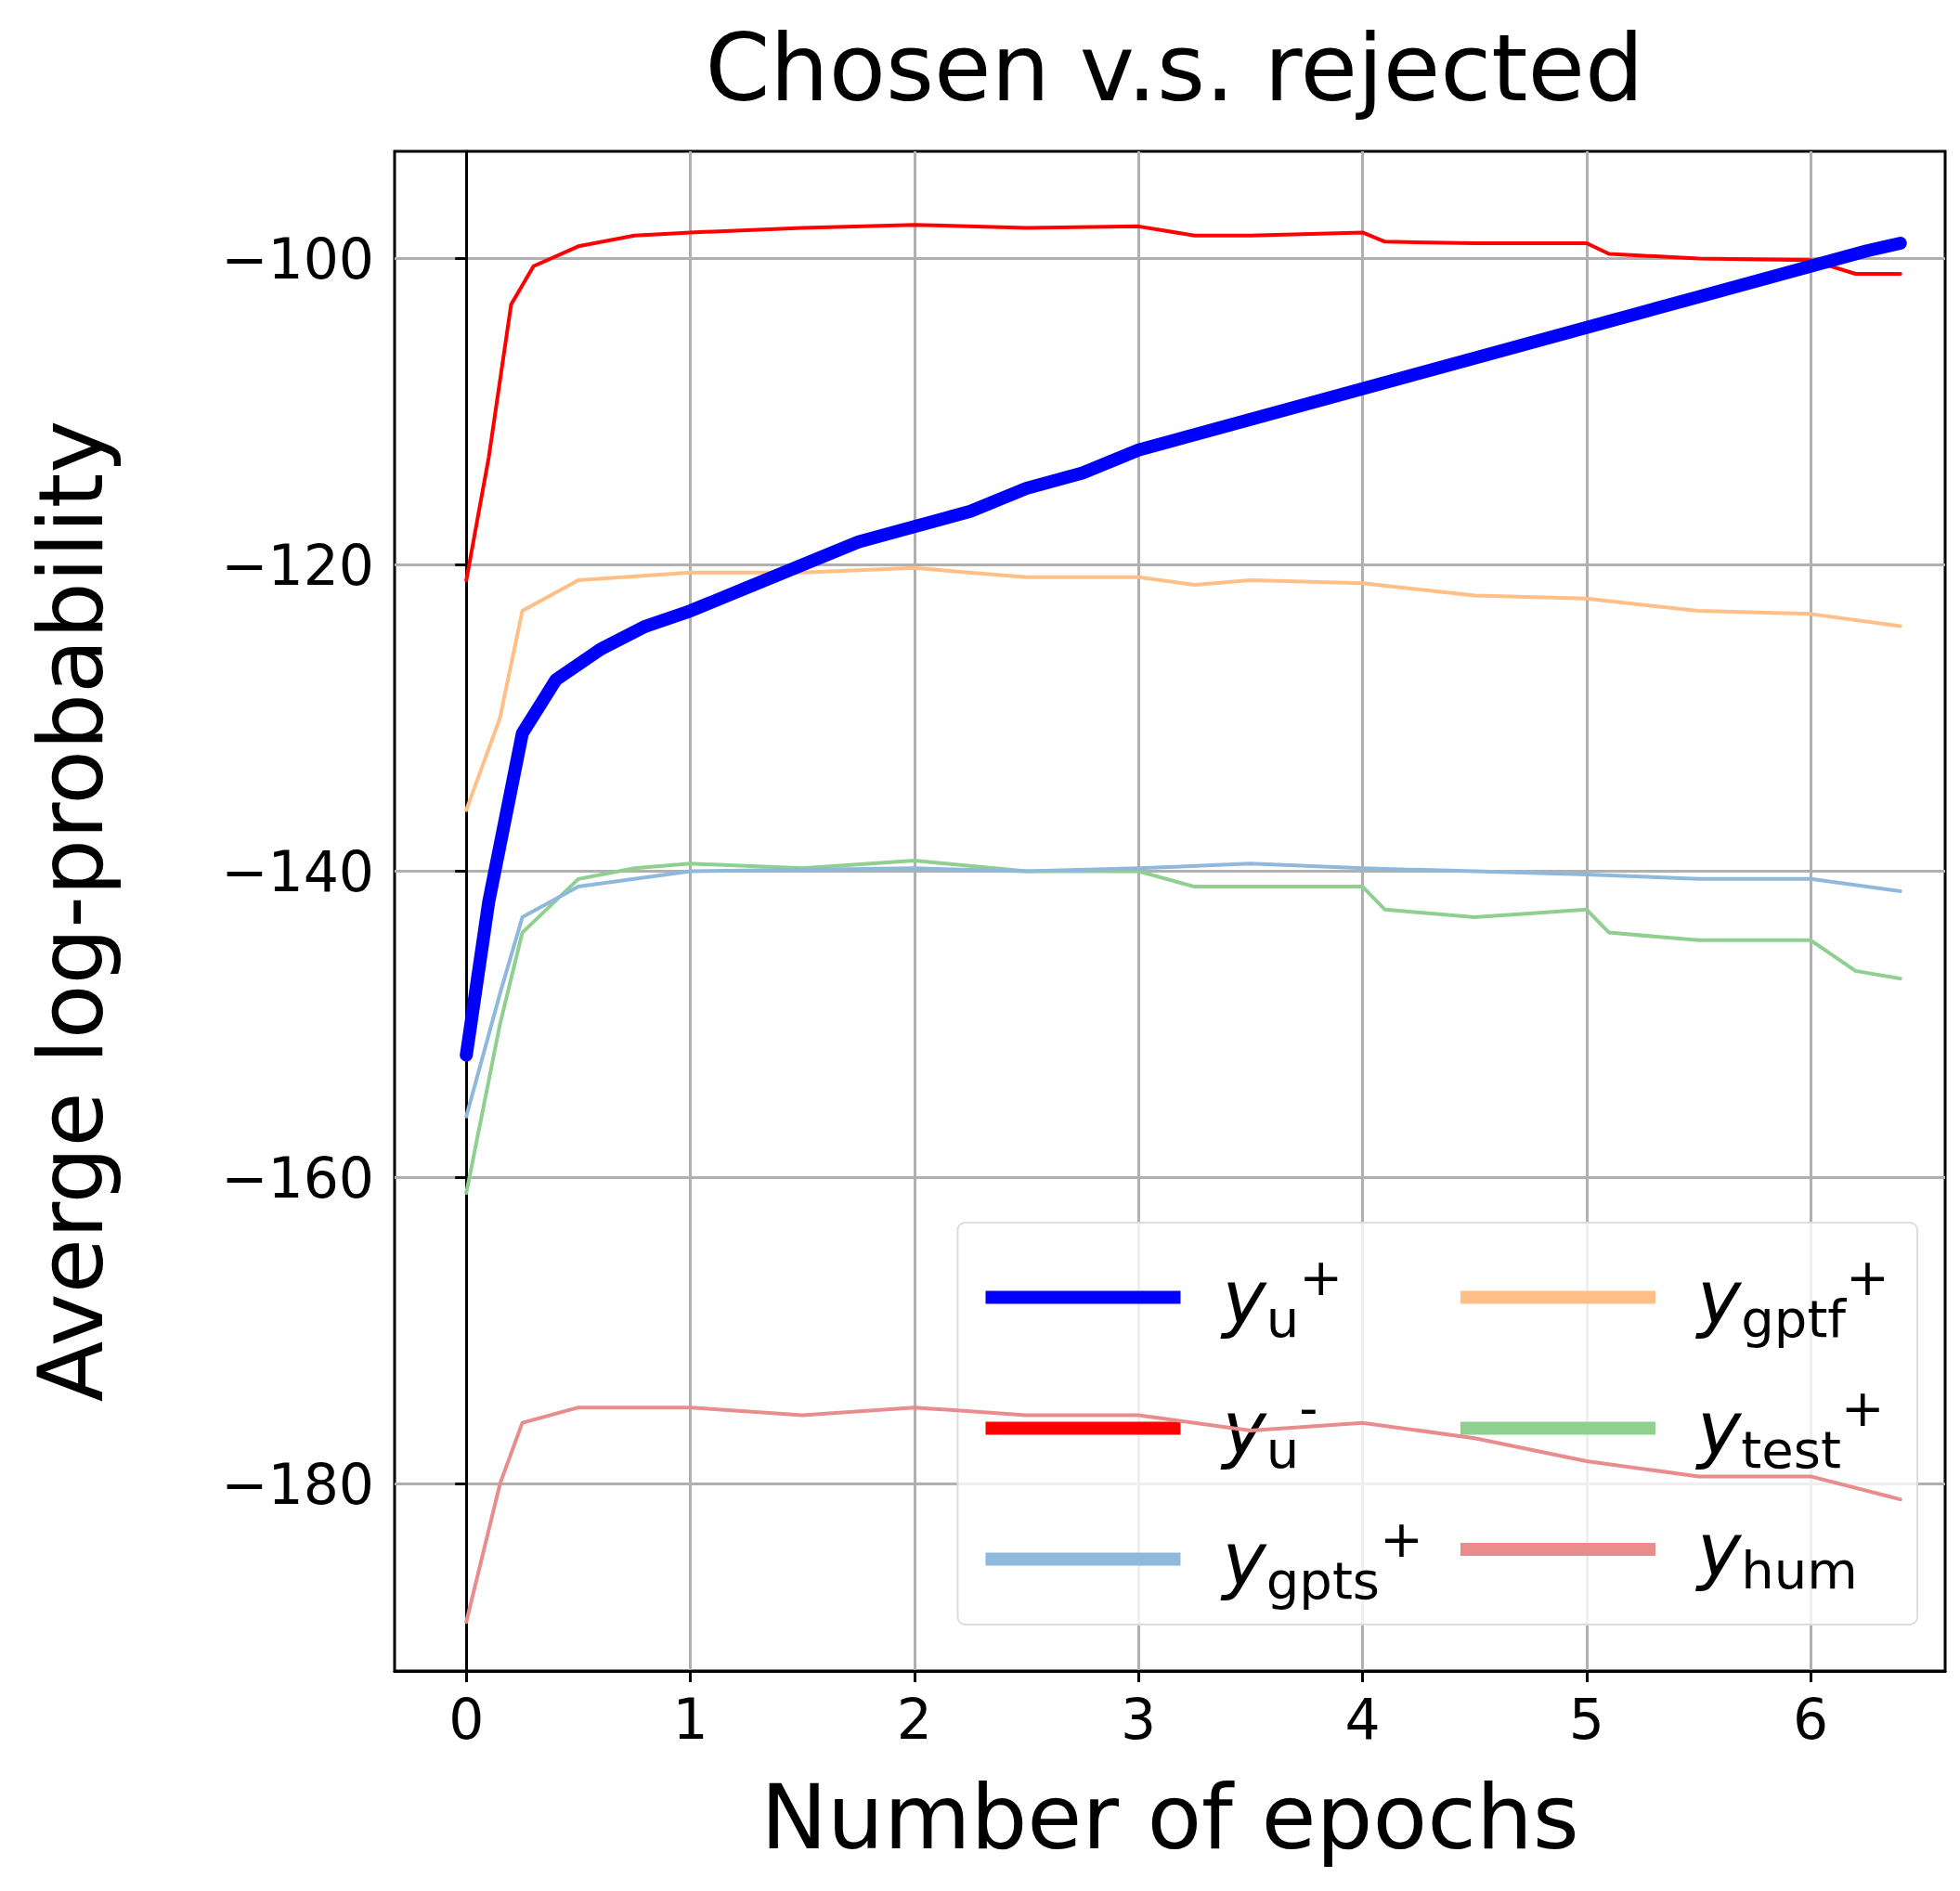 This screenshot has width=1960, height=1891. What do you see at coordinates (1170, 1818) in the screenshot?
I see `x-axis-title: Number of epochs` at bounding box center [1170, 1818].